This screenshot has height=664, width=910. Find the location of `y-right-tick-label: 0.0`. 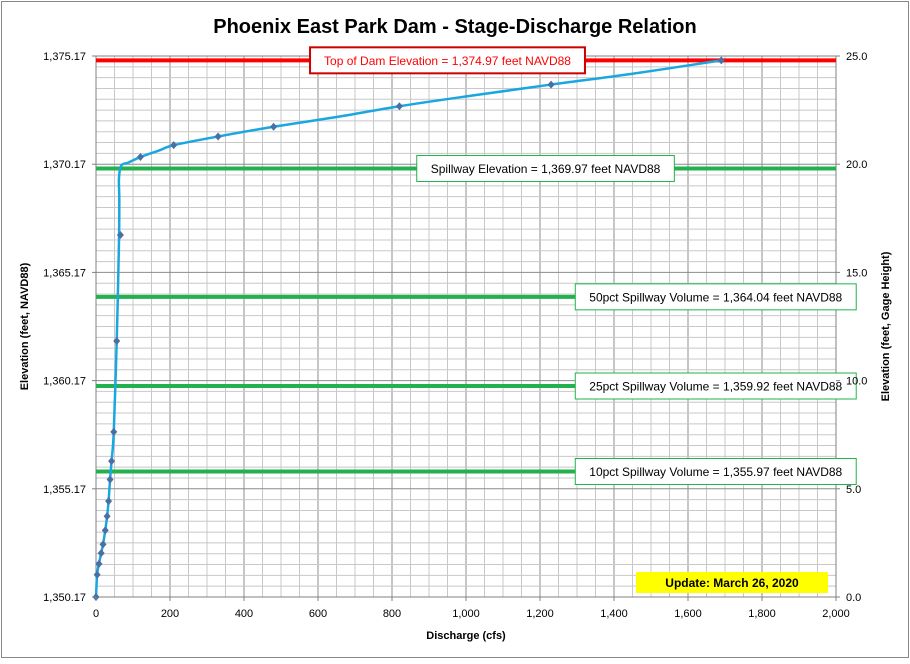

y-right-tick-label: 0.0 is located at coordinates (853, 598).